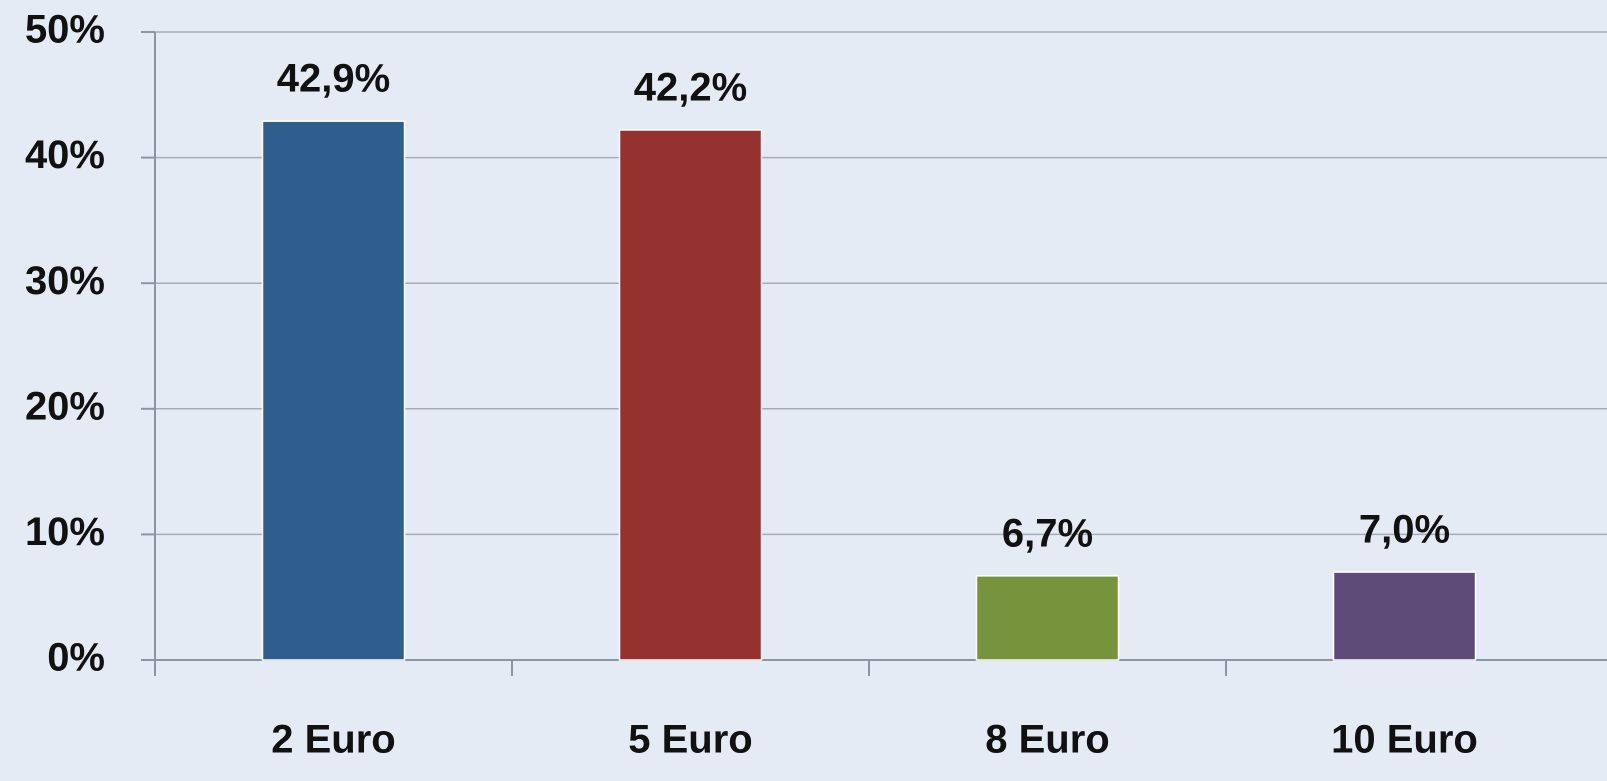 This screenshot has width=1607, height=781. I want to click on y-tick-label: 10%, so click(65, 532).